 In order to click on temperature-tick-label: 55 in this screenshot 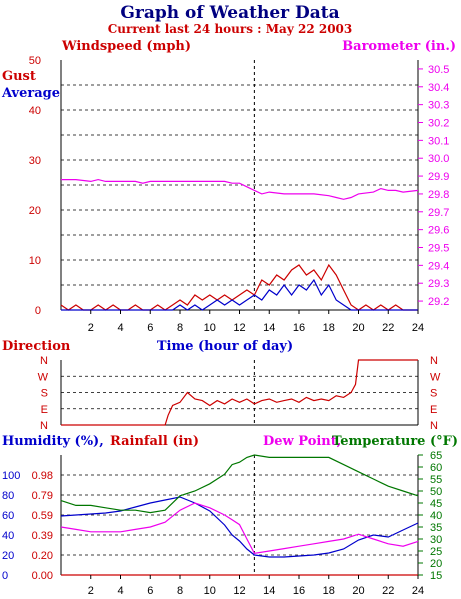, I will do `click(436, 480)`.